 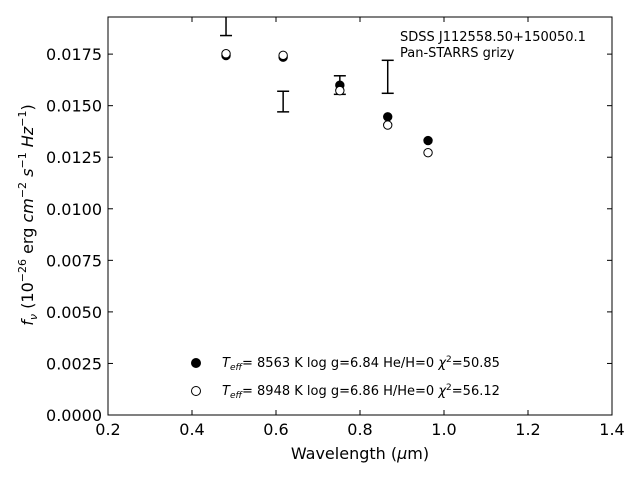 I want to click on y-axis-label: fν (10−26 erg cm−2 s−1 Hz−1), so click(x=28, y=214).